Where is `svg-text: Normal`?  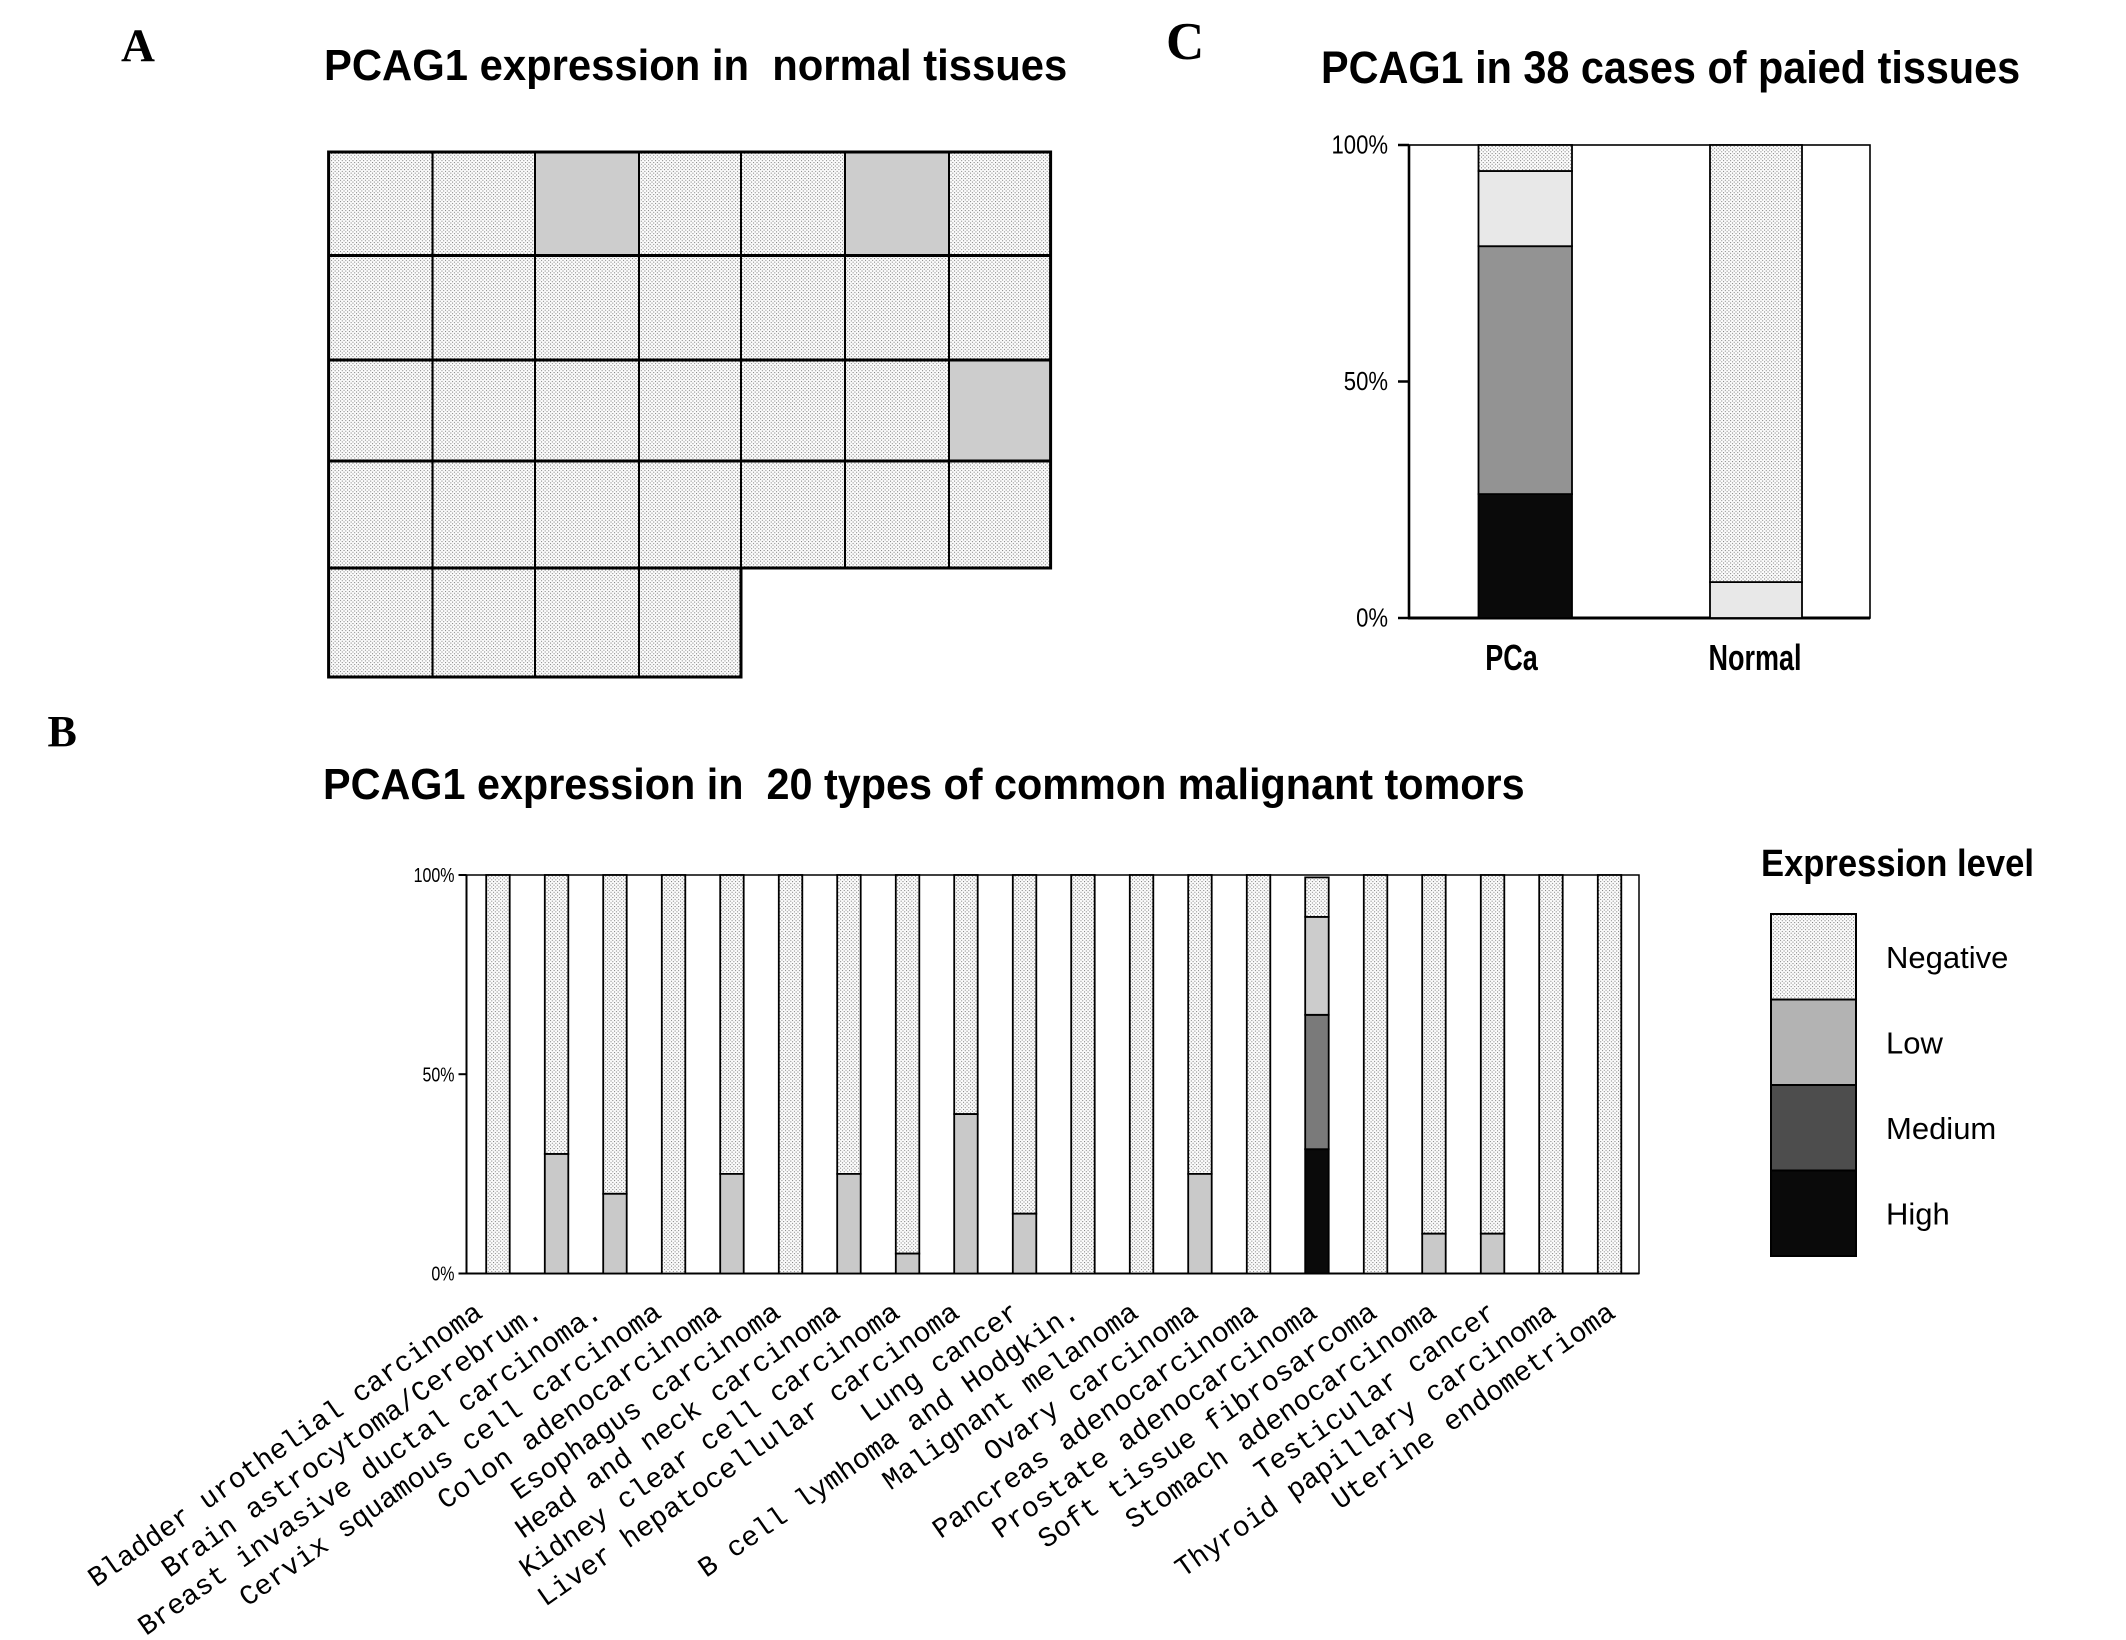
svg-text: Normal is located at coordinates (1755, 657).